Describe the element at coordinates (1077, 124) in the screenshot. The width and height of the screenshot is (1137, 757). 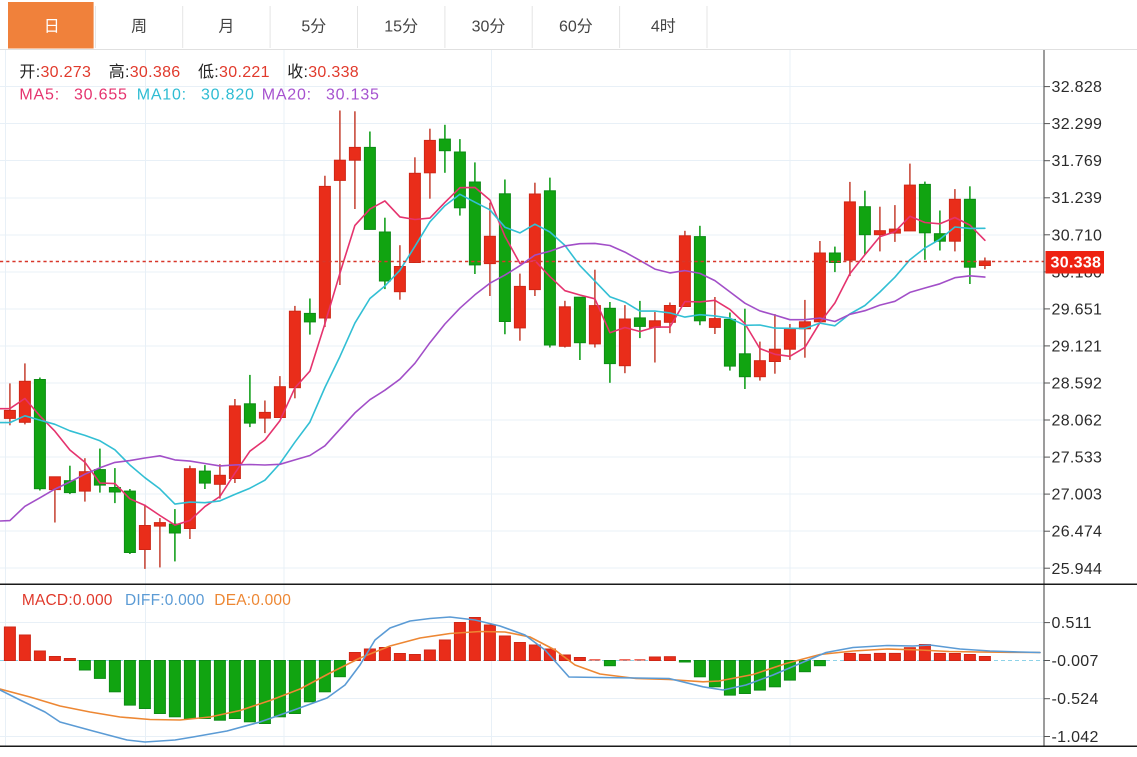
I see `svg-text: 32.299` at that location.